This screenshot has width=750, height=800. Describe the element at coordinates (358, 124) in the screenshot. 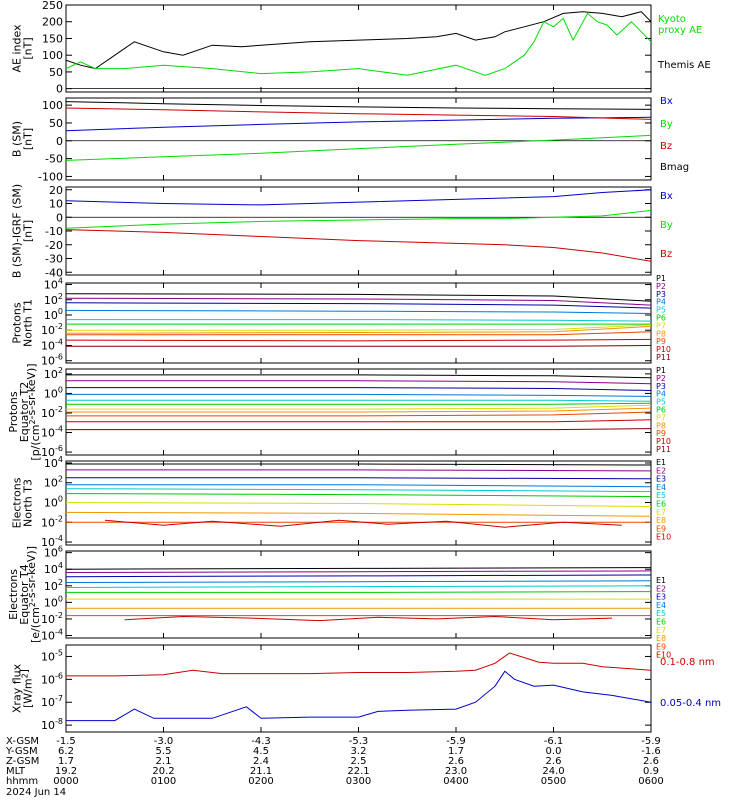

I see `series-line-bx` at that location.